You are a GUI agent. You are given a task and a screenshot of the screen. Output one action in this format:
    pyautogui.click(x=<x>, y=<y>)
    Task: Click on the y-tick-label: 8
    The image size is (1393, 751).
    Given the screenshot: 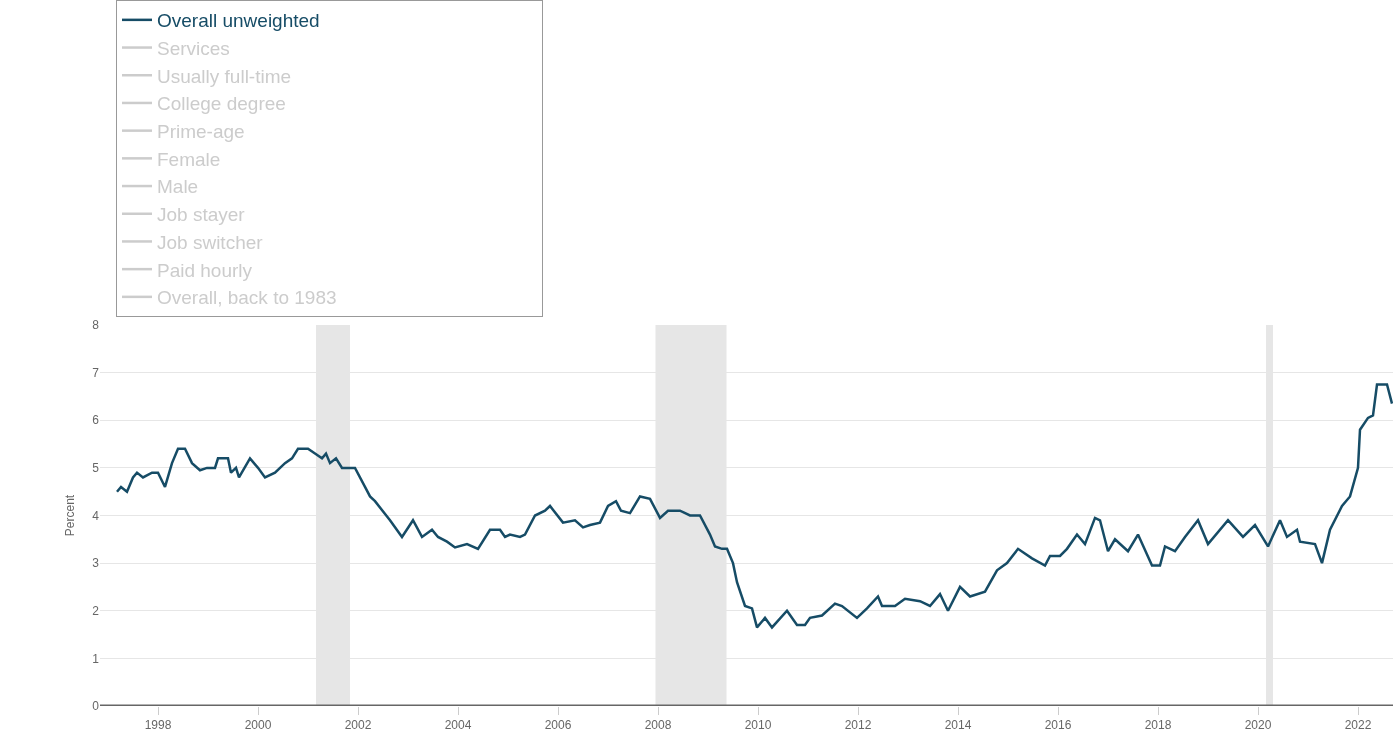 What is the action you would take?
    pyautogui.click(x=96, y=325)
    